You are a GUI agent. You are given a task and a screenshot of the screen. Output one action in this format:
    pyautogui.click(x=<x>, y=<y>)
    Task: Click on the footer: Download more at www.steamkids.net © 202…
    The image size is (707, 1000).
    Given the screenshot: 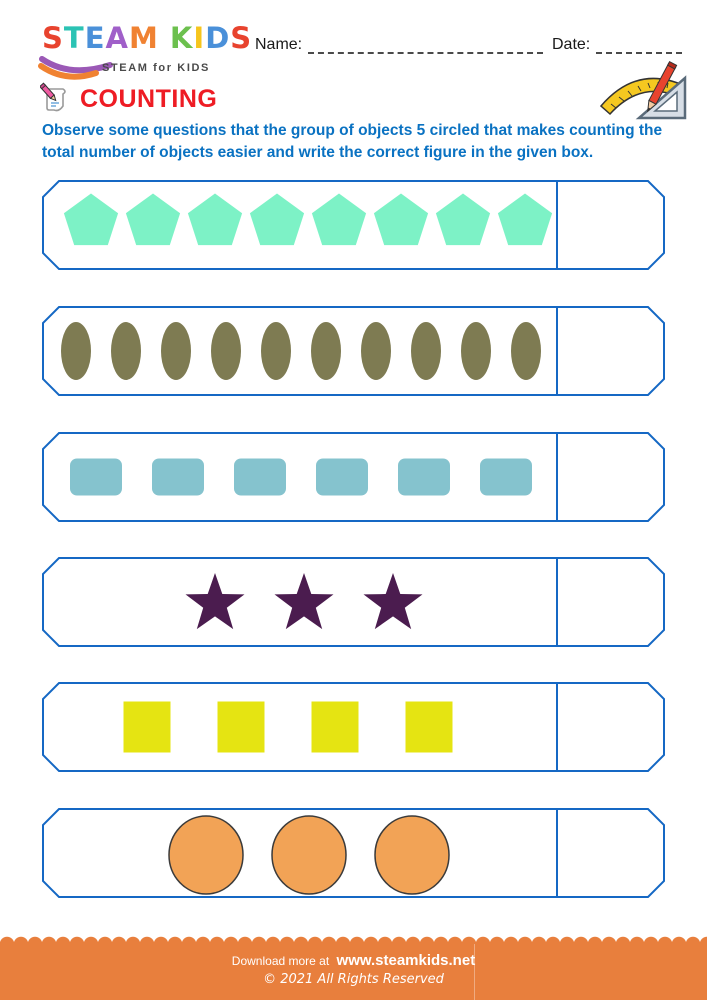 What is the action you would take?
    pyautogui.click(x=353, y=968)
    